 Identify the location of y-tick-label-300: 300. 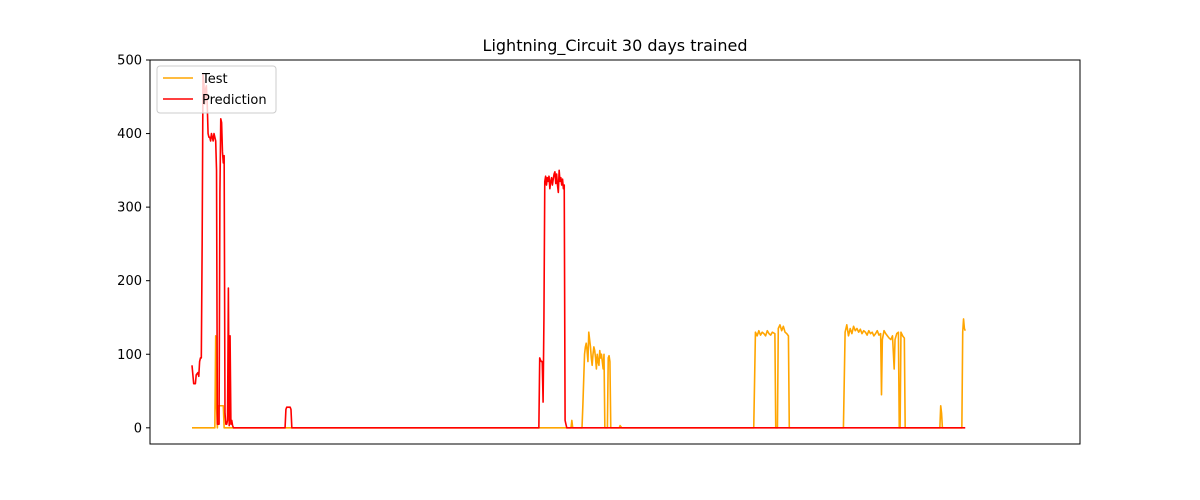
(129, 208).